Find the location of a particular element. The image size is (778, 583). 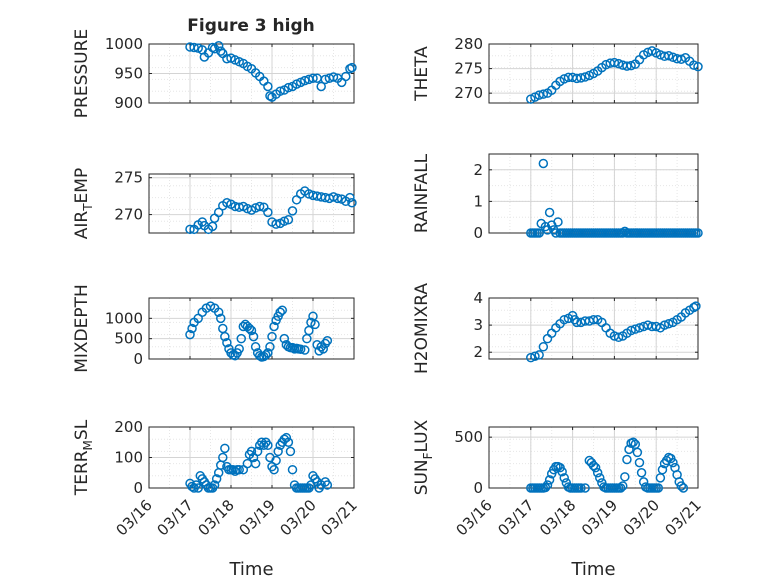

y-axis-label-tail: SL is located at coordinates (82, 429).